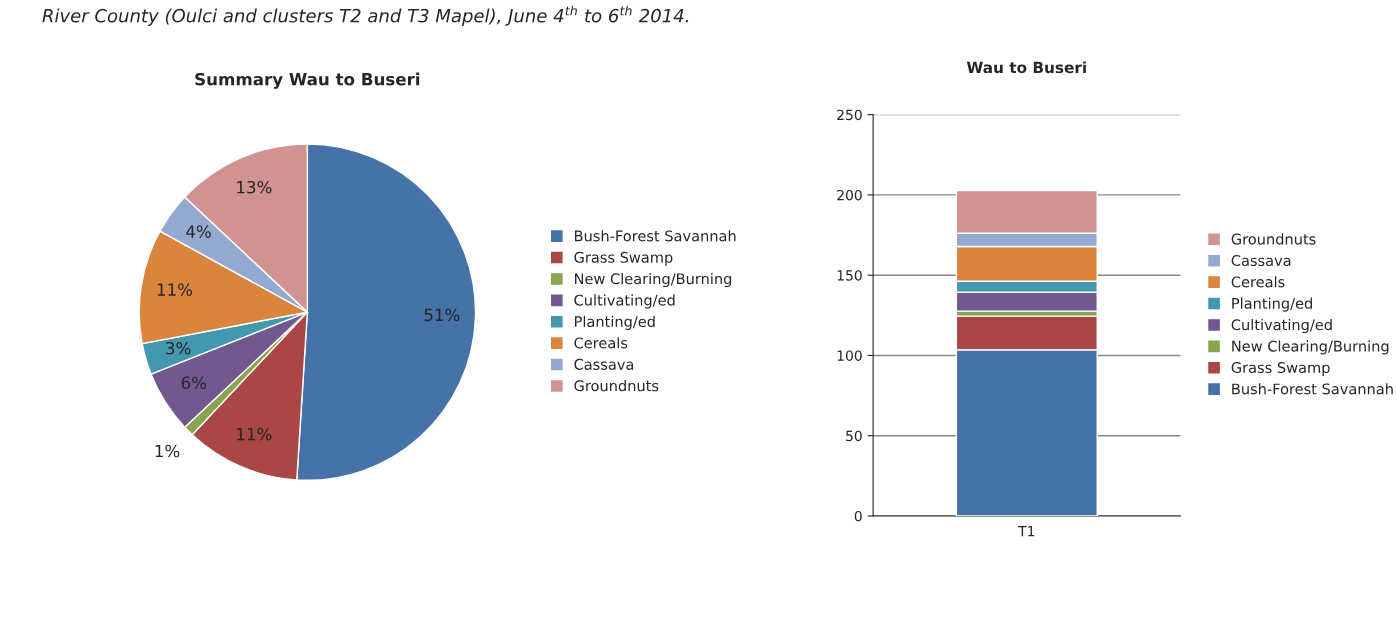  What do you see at coordinates (849, 275) in the screenshot?
I see `y-tick-label: 150` at bounding box center [849, 275].